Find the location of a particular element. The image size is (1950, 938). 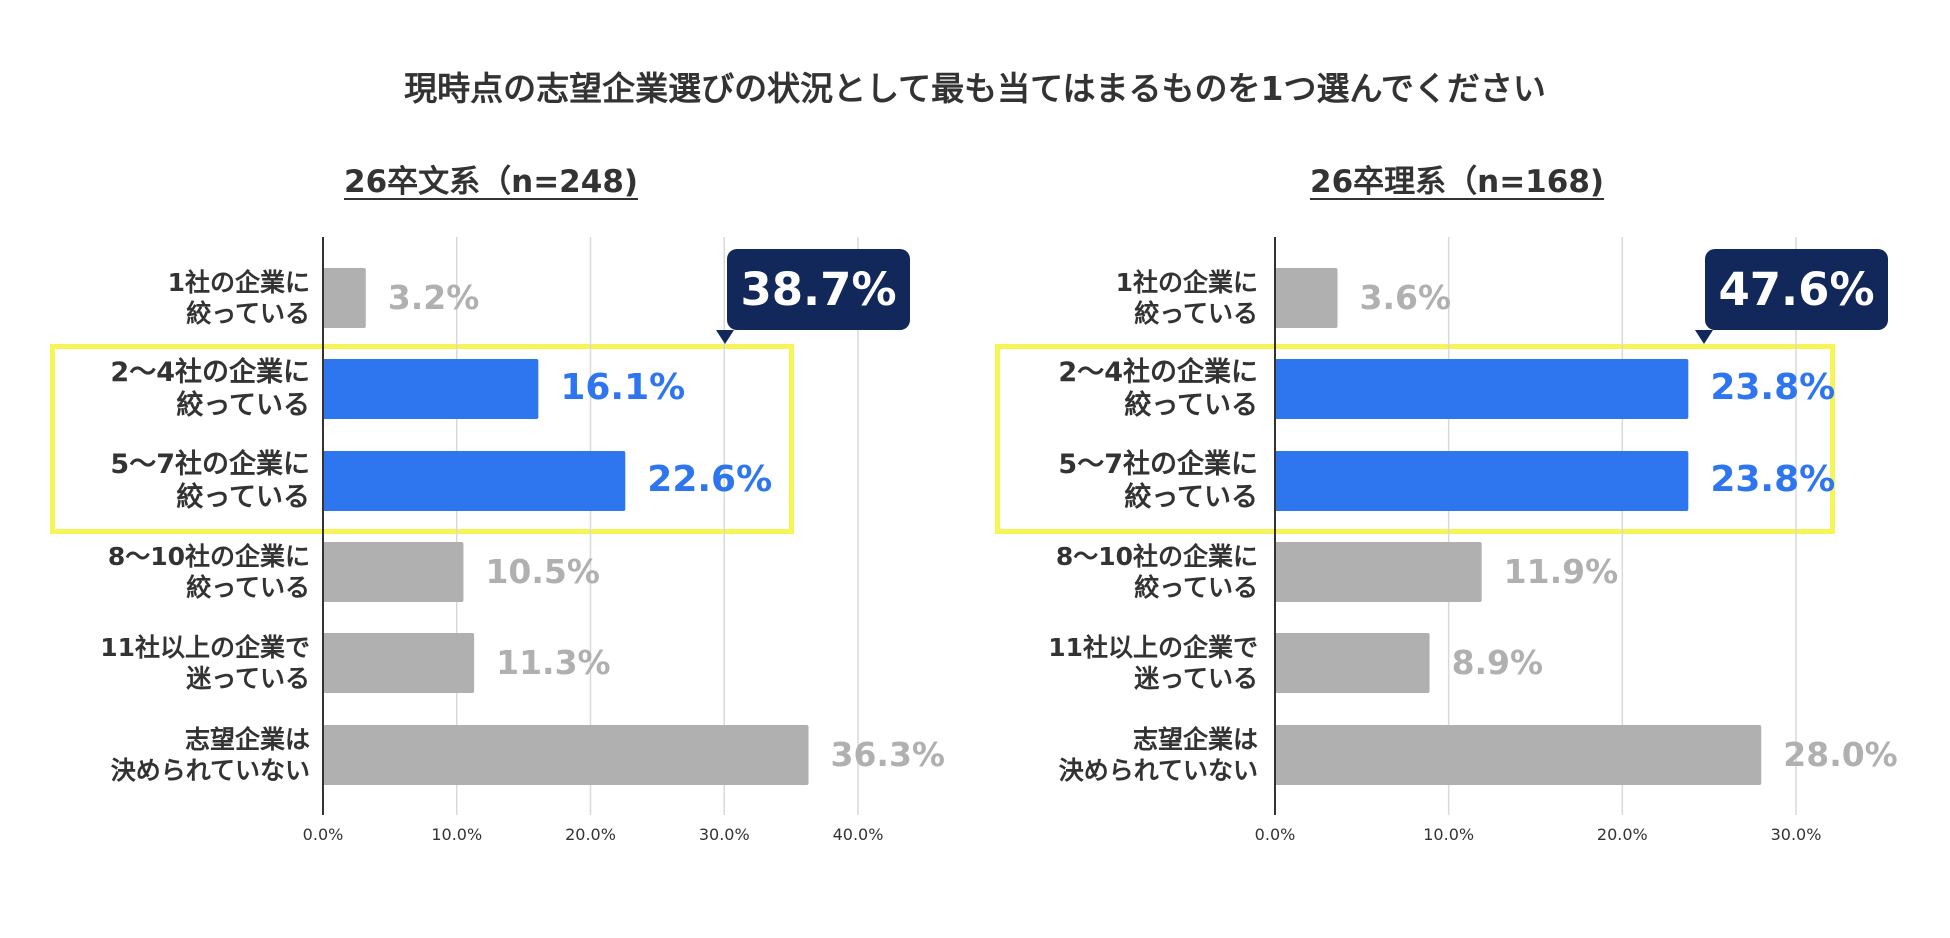

callout-total-bunkei: 38.7% is located at coordinates (818, 289).